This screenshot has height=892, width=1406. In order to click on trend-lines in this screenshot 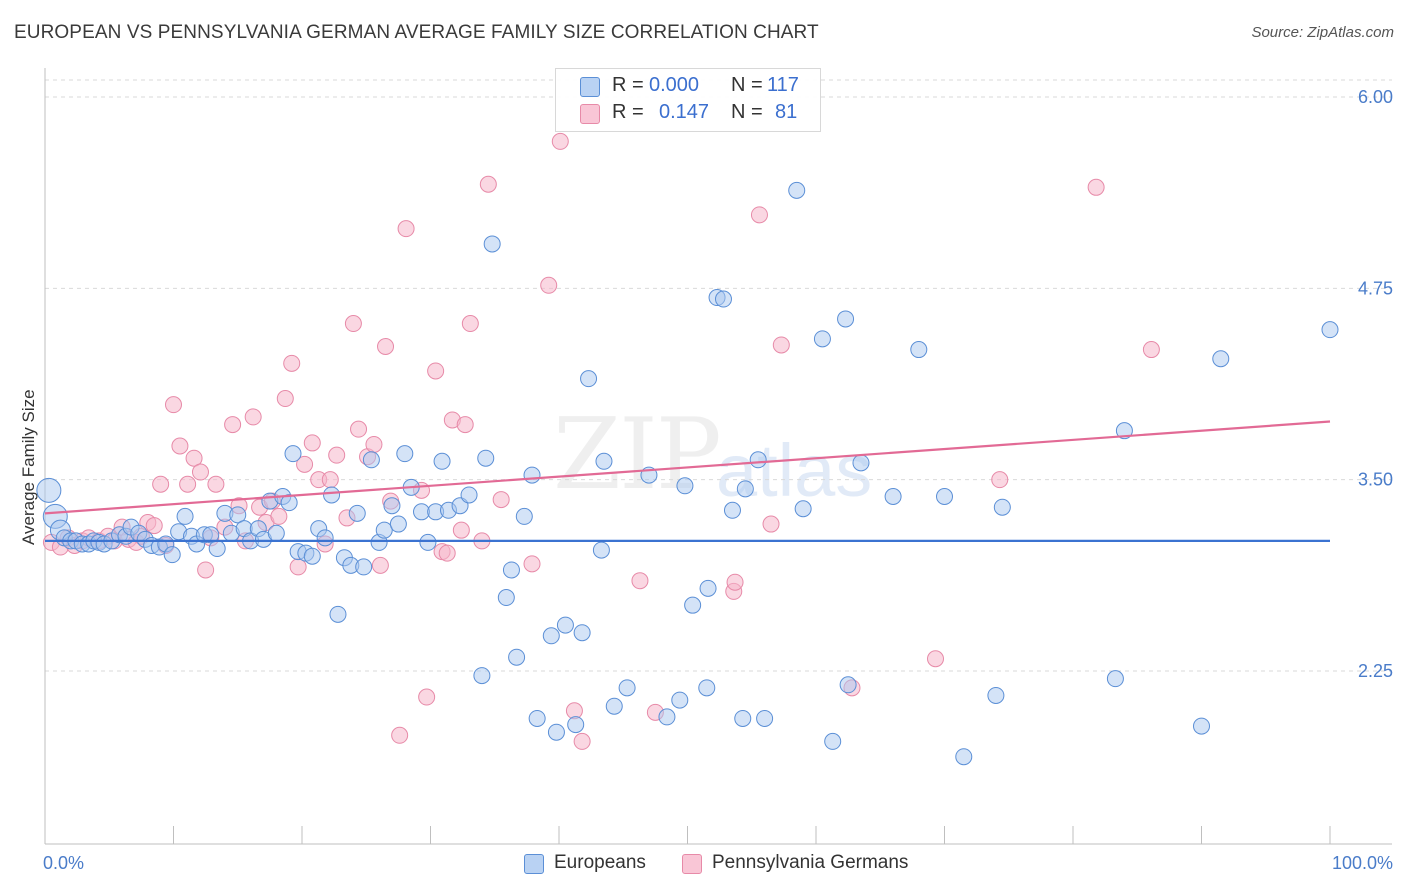, I will do `click(687, 481)`.